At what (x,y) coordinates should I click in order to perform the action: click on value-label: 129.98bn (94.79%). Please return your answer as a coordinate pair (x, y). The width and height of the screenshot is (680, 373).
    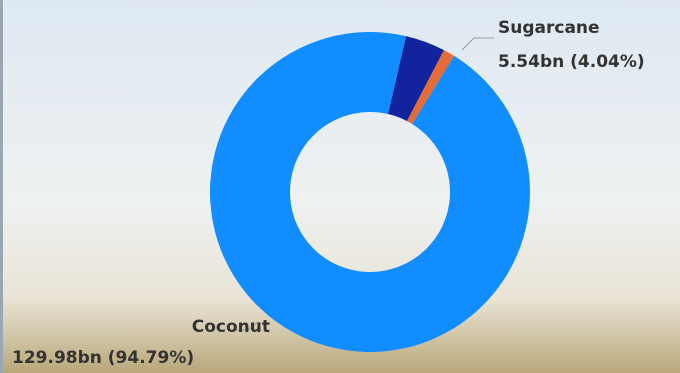
    Looking at the image, I should click on (103, 358).